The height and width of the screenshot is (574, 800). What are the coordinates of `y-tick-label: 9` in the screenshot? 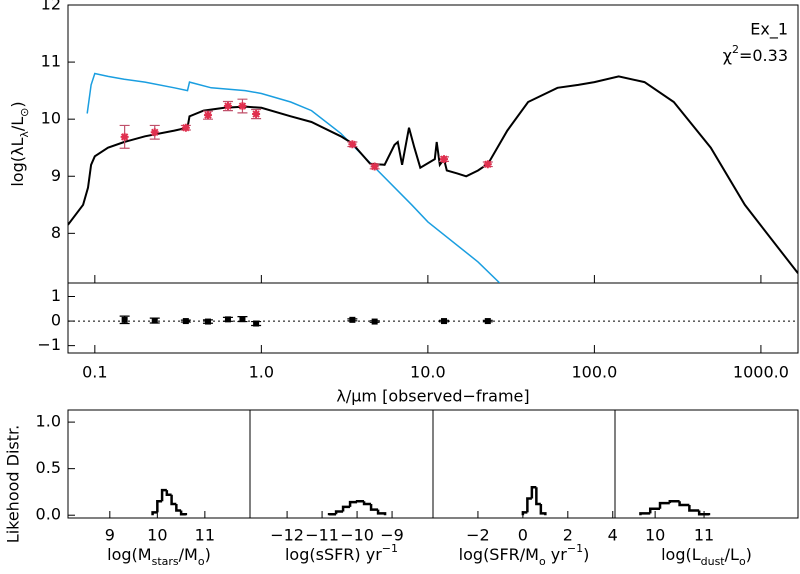 It's located at (56, 175).